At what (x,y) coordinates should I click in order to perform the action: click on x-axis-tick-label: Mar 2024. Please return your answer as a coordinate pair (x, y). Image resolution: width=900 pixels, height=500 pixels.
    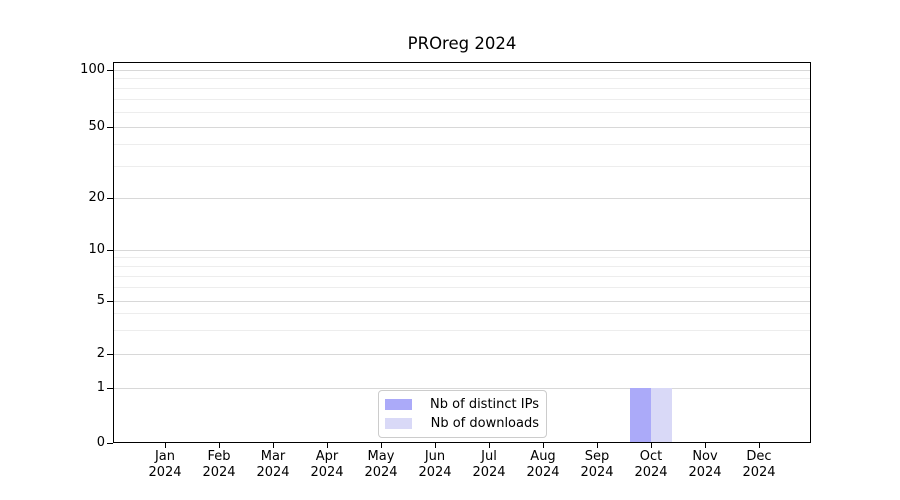
    Looking at the image, I should click on (273, 464).